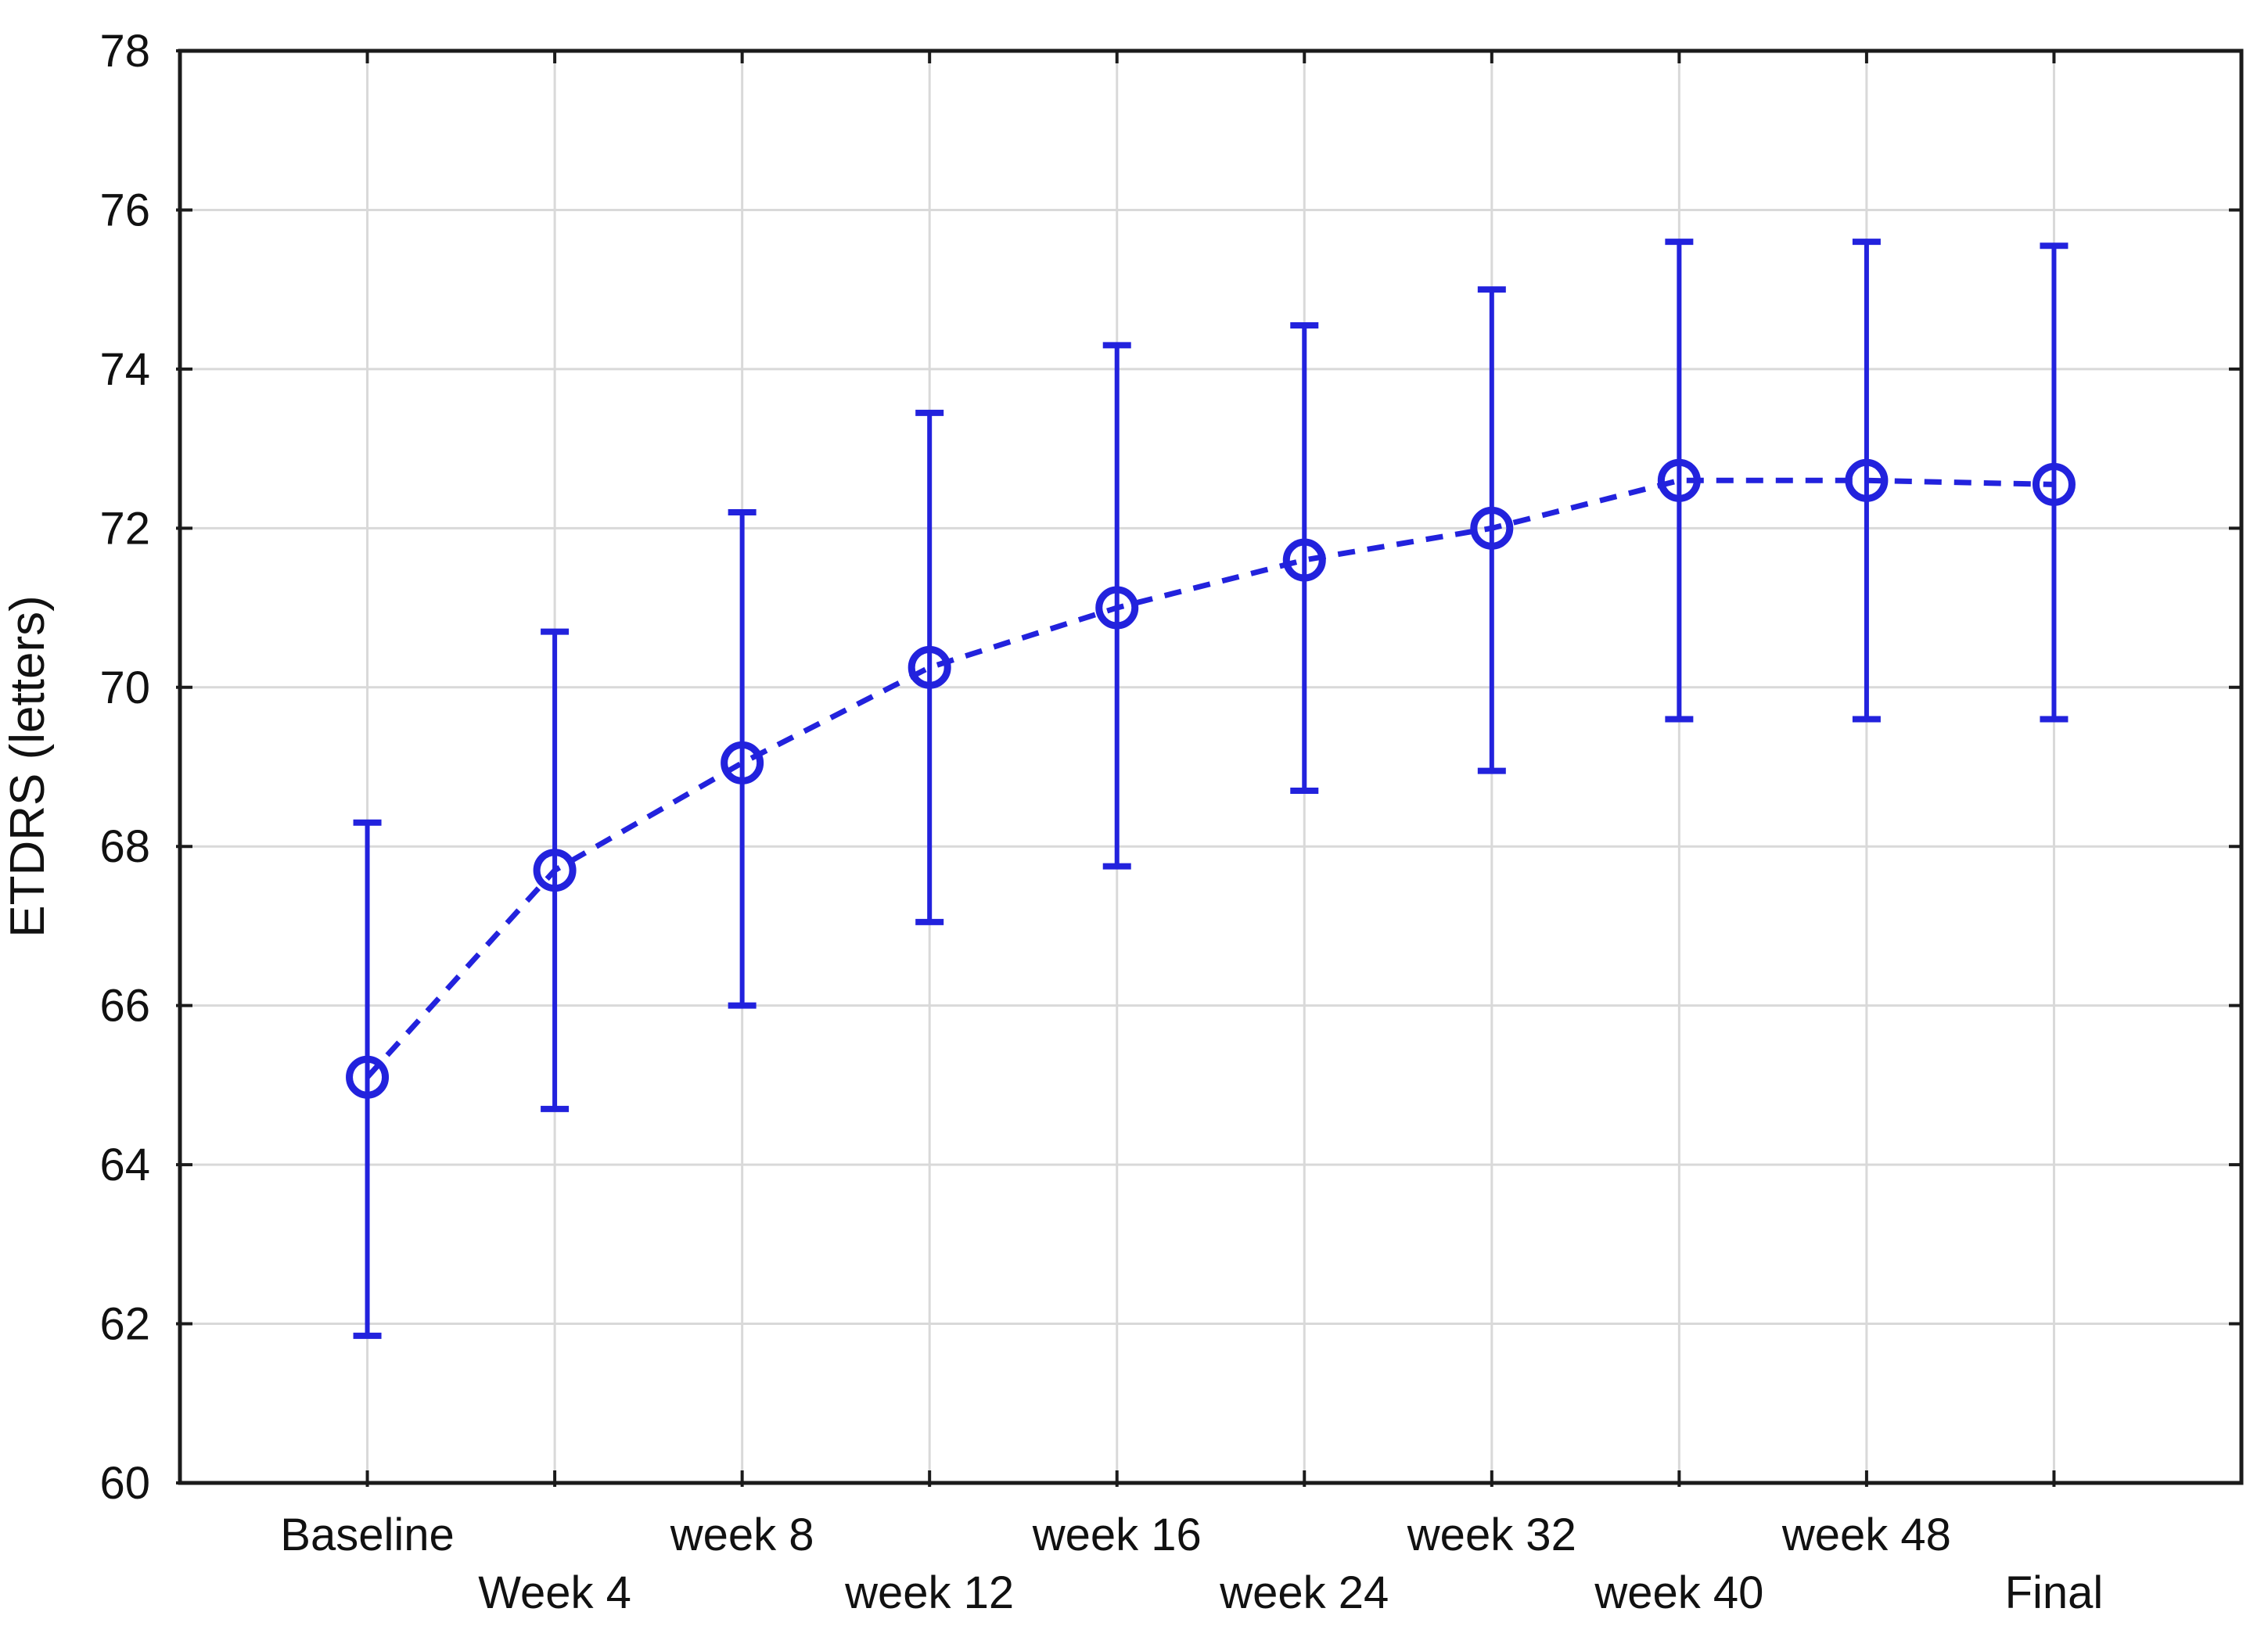 This screenshot has width=2268, height=1637. I want to click on y-tick-label: 72, so click(124, 528).